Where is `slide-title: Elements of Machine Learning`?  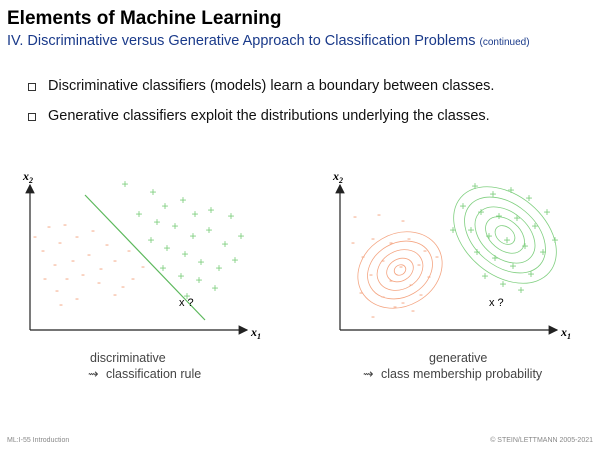 slide-title: Elements of Machine Learning is located at coordinates (144, 19).